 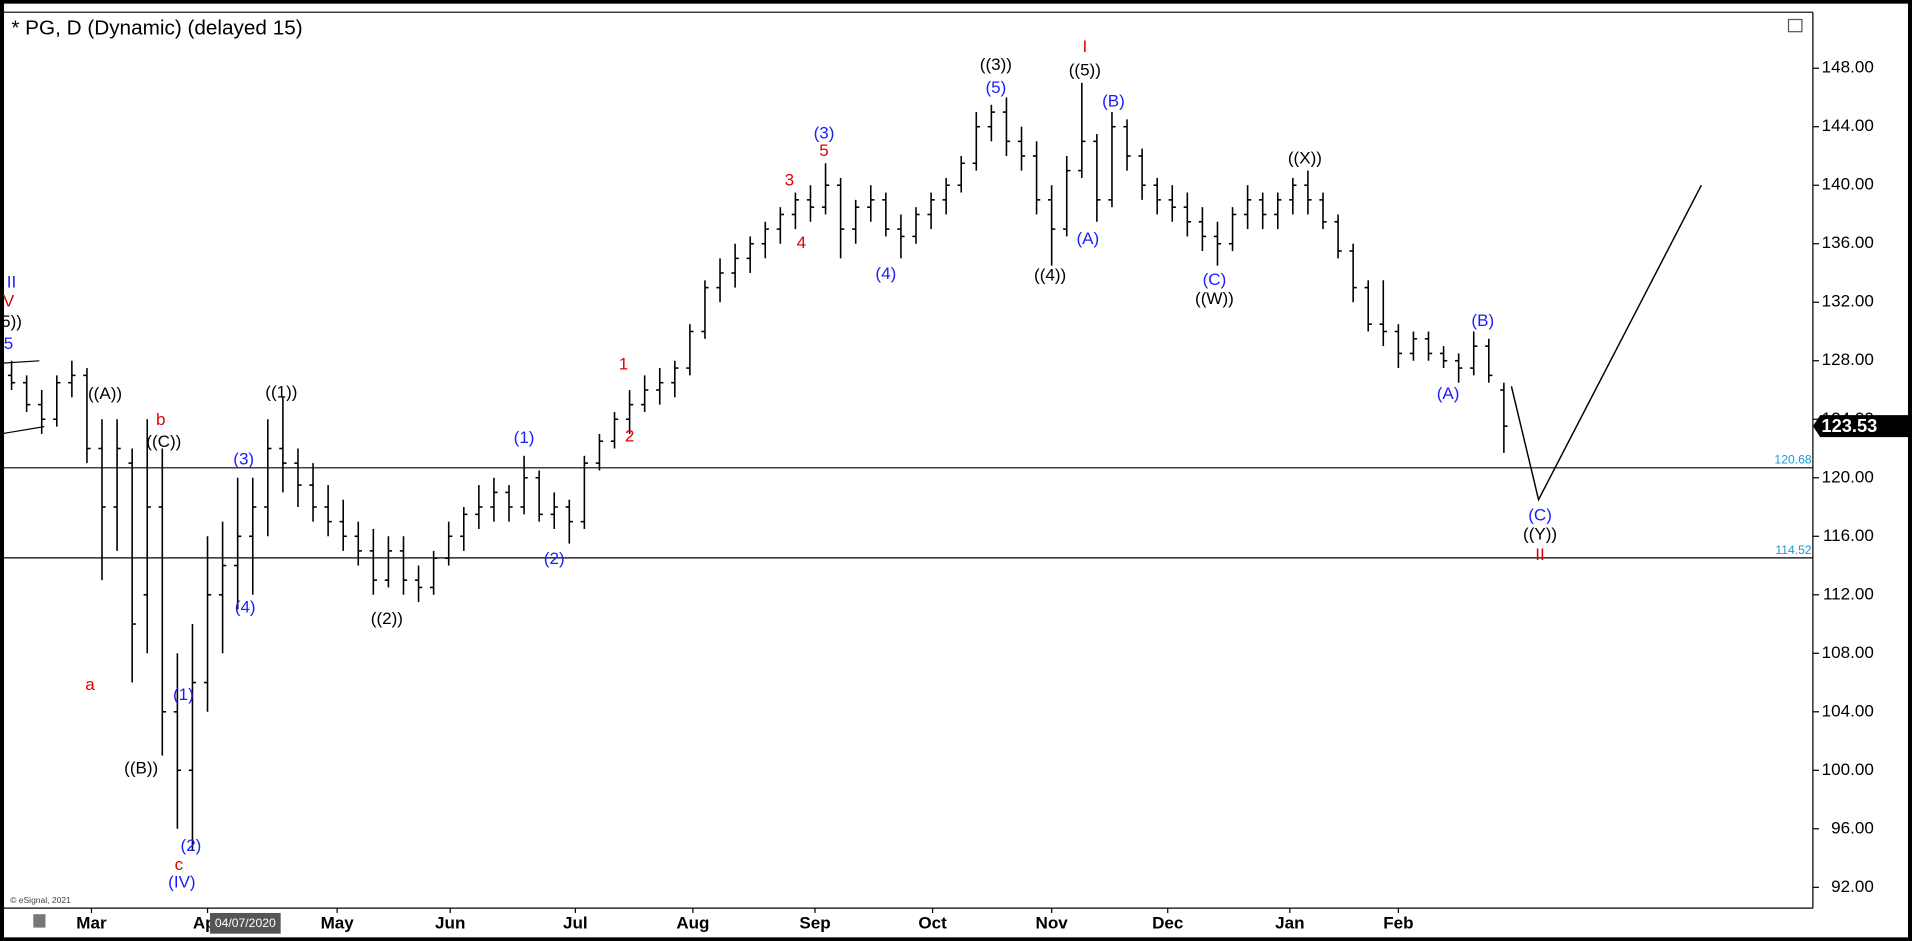 I want to click on wave-label: (5), so click(x=995, y=87).